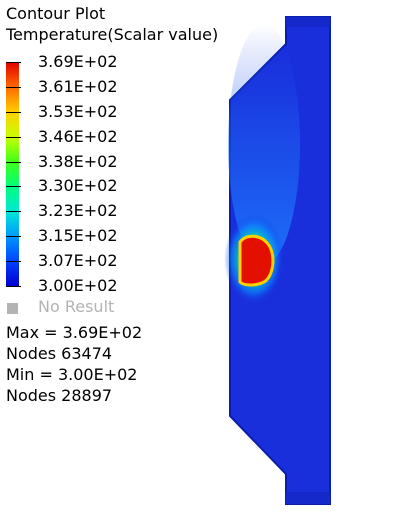 This screenshot has width=400, height=518. What do you see at coordinates (59, 353) in the screenshot?
I see `max-nodes: Nodes 63474` at bounding box center [59, 353].